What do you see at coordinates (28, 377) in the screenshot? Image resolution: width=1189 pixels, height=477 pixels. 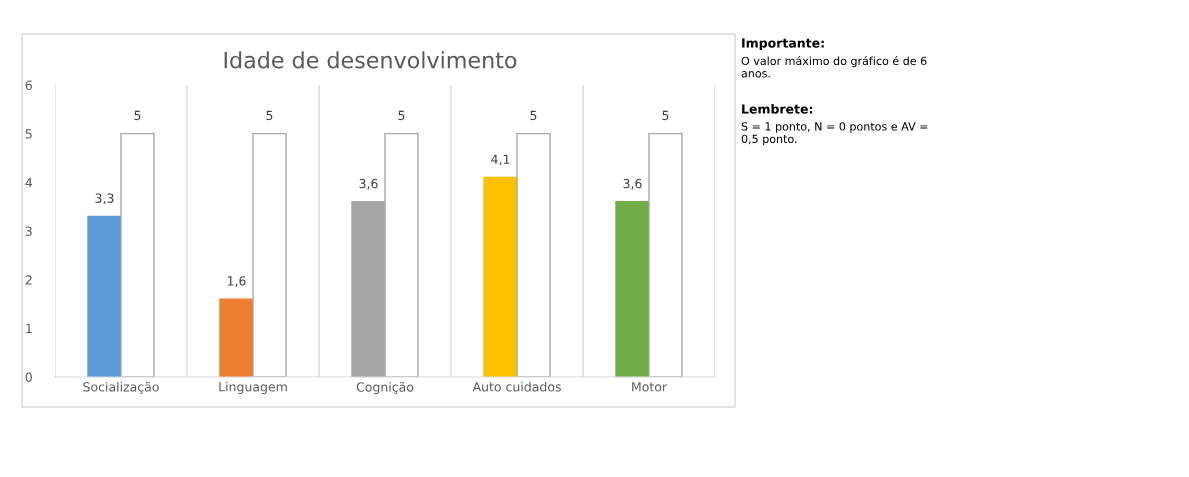 I see `y-tick-label: 0` at bounding box center [28, 377].